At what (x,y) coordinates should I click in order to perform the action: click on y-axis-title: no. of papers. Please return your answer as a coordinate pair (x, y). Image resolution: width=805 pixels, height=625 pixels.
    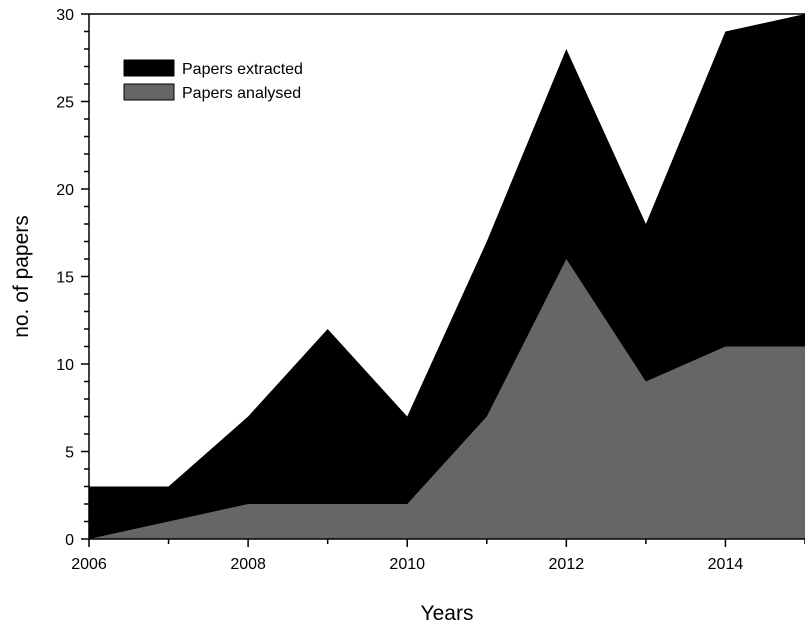
    Looking at the image, I should click on (21, 276).